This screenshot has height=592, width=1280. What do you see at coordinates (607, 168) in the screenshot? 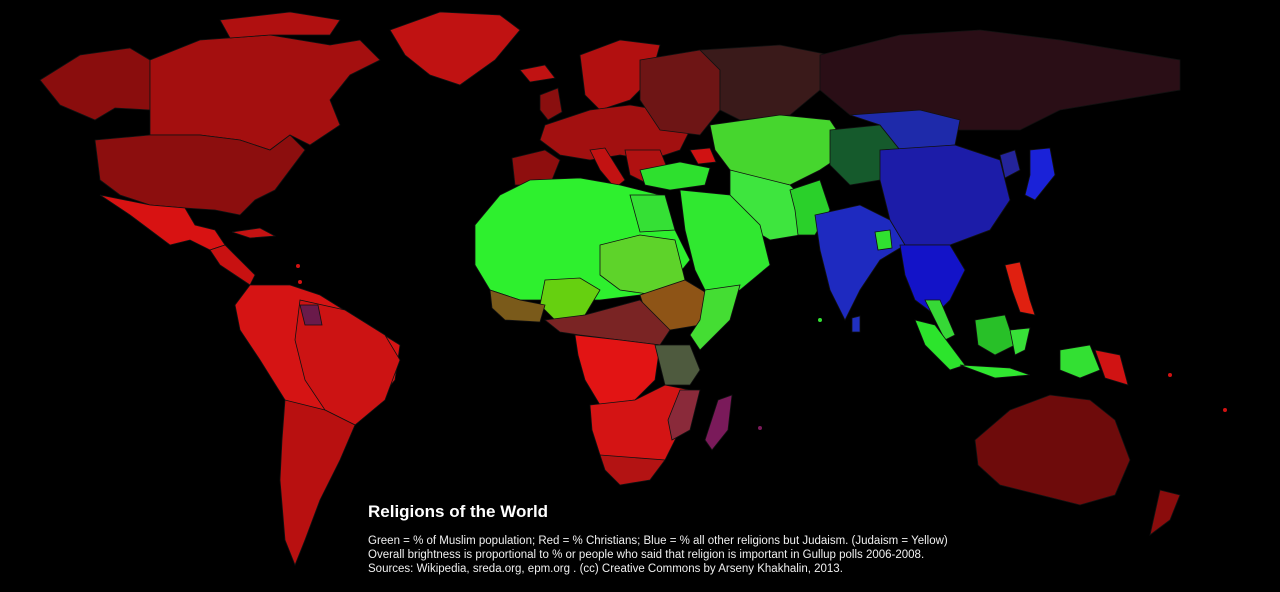
I see `region-italy` at bounding box center [607, 168].